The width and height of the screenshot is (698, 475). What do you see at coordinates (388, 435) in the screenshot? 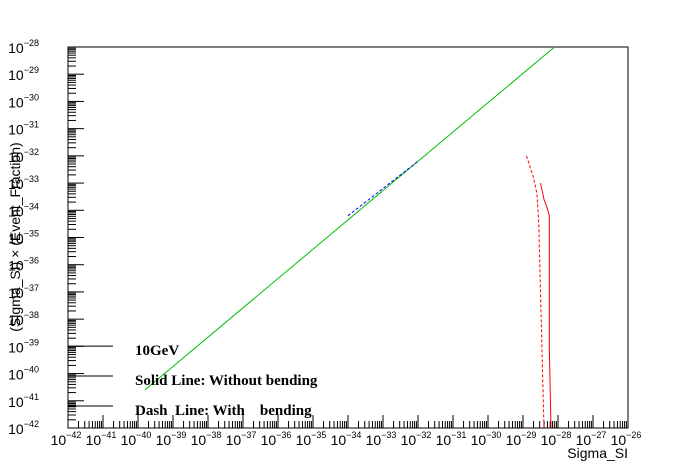
I see `x-tick-exponent: −33` at bounding box center [388, 435].